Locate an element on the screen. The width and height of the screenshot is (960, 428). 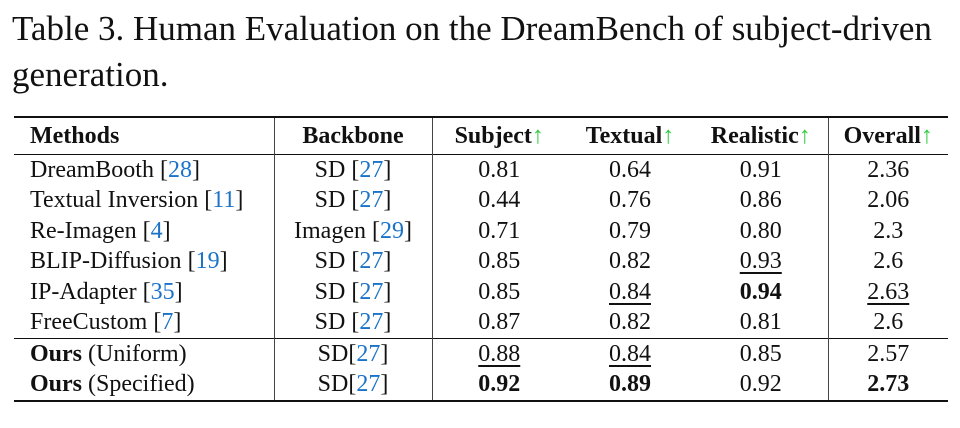
citation-link: 7 is located at coordinates (167, 322).